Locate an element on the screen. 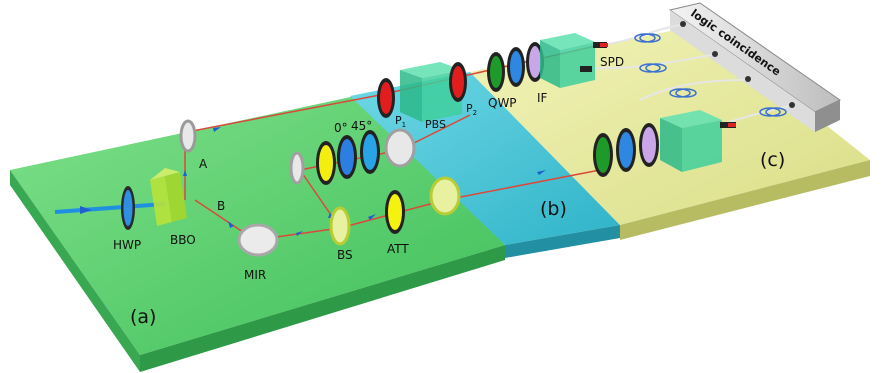 The width and height of the screenshot is (883, 373). fiber-coils is located at coordinates (710, 75).